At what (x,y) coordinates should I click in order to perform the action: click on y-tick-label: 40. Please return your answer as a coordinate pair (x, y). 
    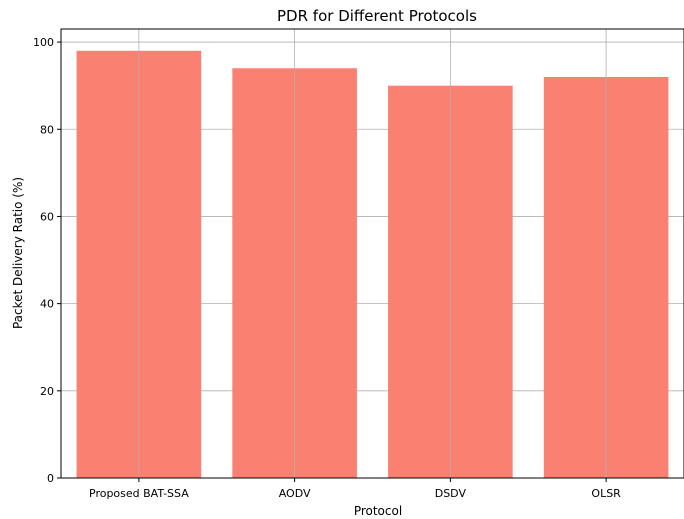
    Looking at the image, I should click on (47, 304).